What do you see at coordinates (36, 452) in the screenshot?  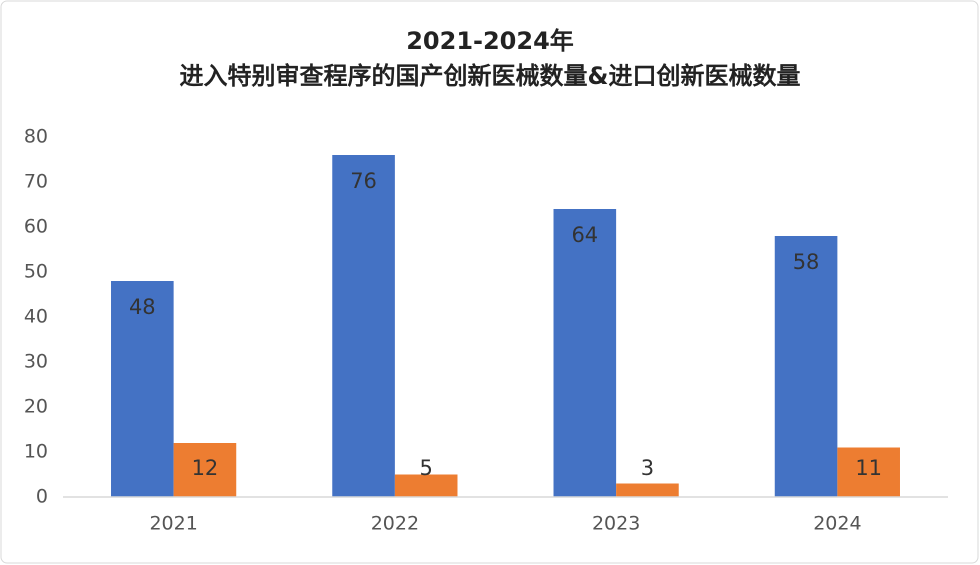 I see `y-tick-label: 10` at bounding box center [36, 452].